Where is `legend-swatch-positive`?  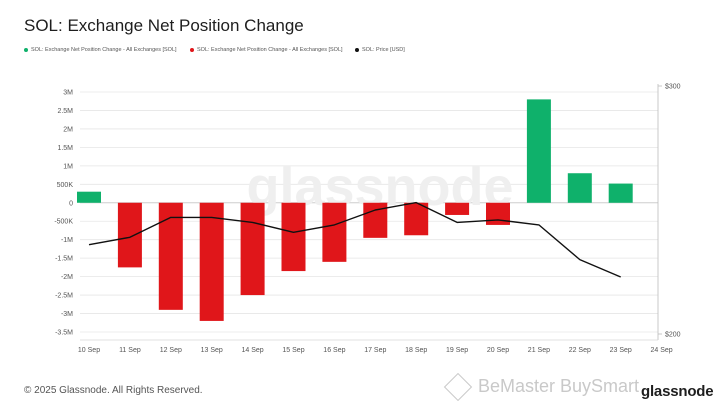 legend-swatch-positive is located at coordinates (26, 50).